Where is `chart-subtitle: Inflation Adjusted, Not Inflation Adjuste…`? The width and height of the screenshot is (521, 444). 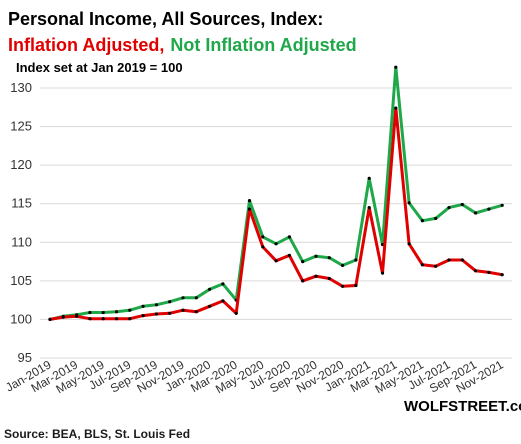 chart-subtitle: Inflation Adjusted, Not Inflation Adjuste… is located at coordinates (182, 45).